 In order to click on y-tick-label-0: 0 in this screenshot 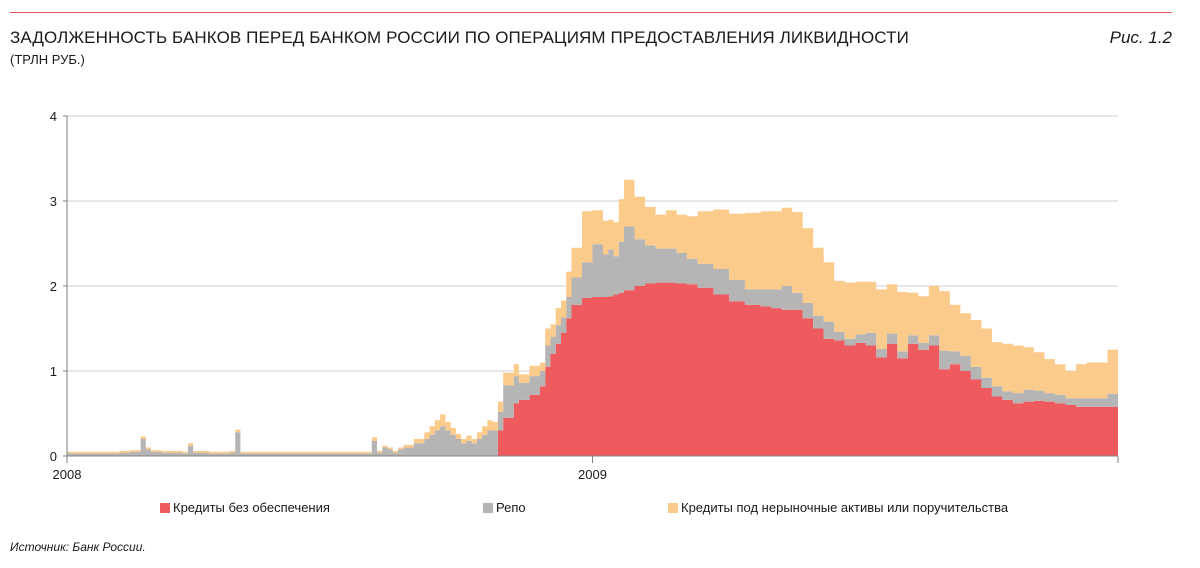, I will do `click(53, 456)`.